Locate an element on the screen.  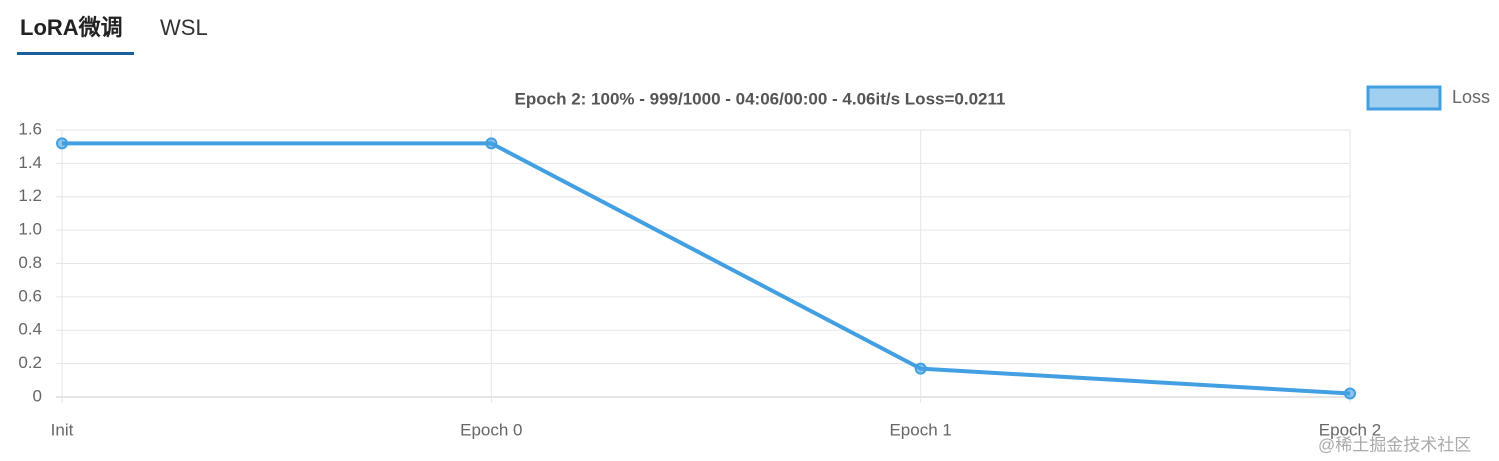
y-tick-label: 0.4 is located at coordinates (30, 329).